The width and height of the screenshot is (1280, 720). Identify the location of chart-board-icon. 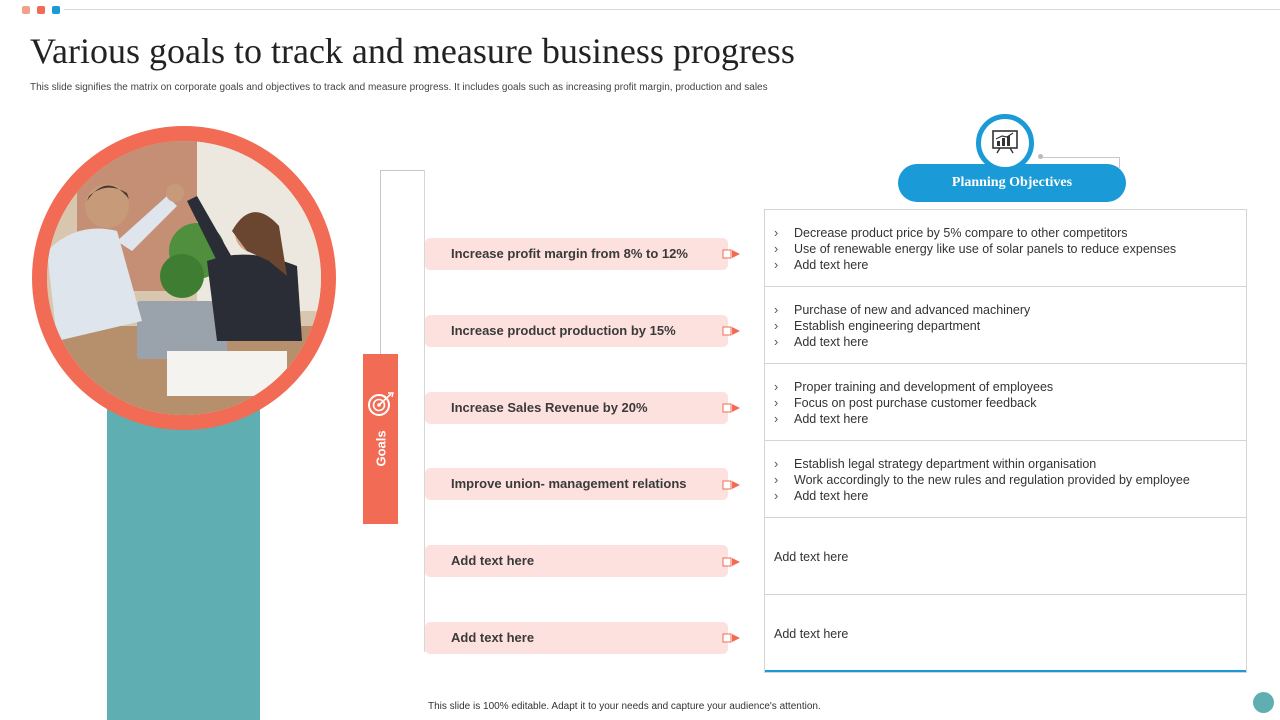
(1005, 142).